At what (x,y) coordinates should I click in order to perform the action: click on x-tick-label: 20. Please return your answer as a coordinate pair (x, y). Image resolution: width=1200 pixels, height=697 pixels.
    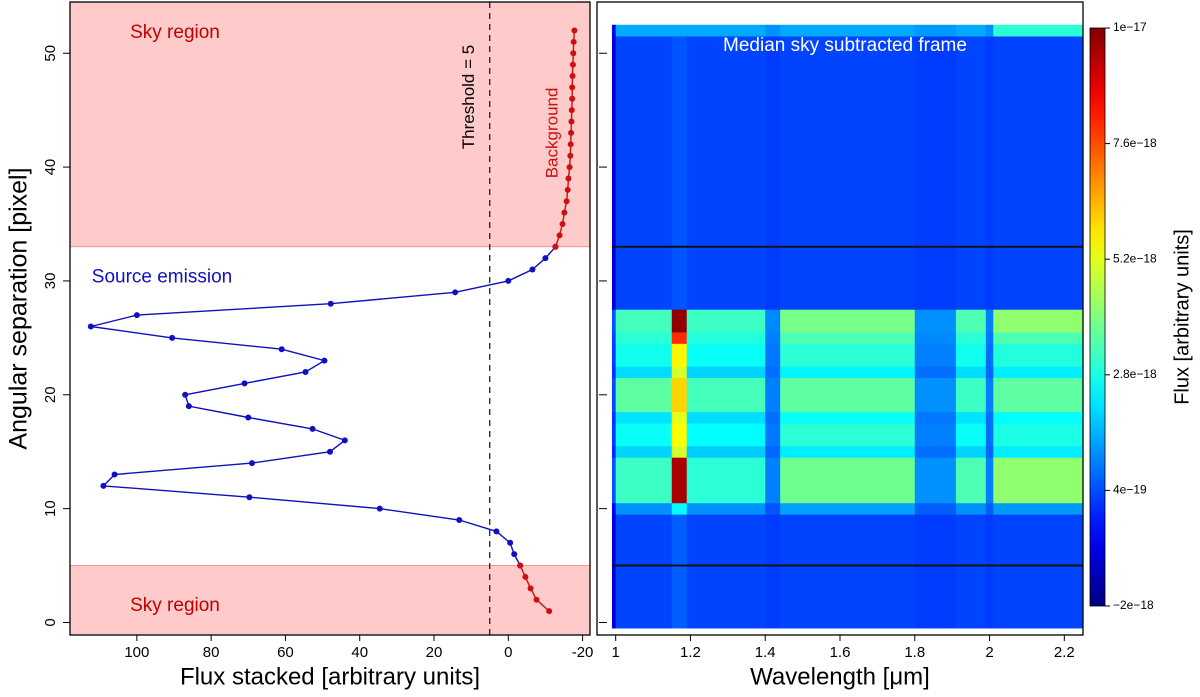
    Looking at the image, I should click on (434, 652).